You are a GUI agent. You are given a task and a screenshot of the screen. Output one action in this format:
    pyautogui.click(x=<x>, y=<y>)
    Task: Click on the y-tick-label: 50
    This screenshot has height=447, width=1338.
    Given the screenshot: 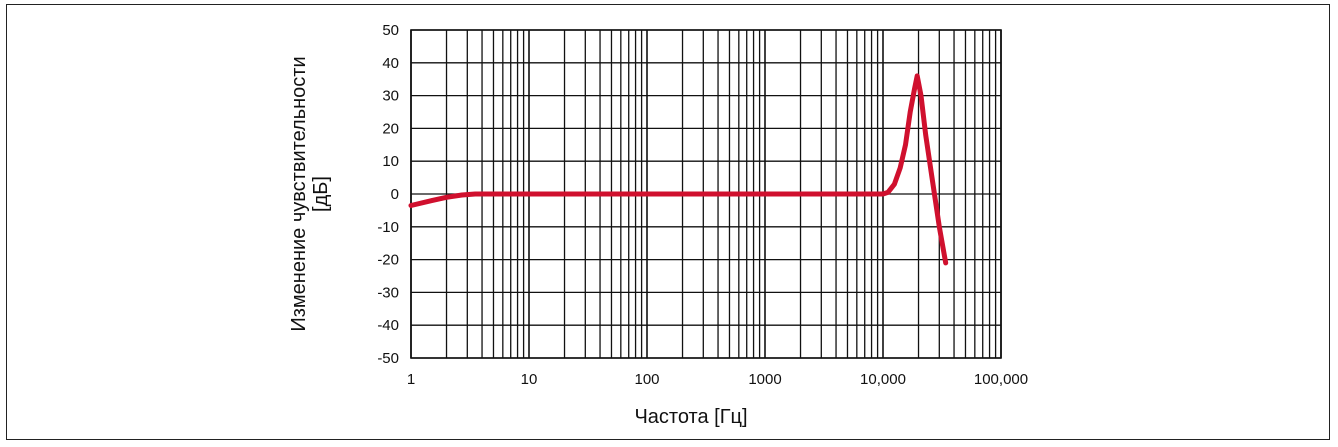 What is the action you would take?
    pyautogui.click(x=390, y=30)
    